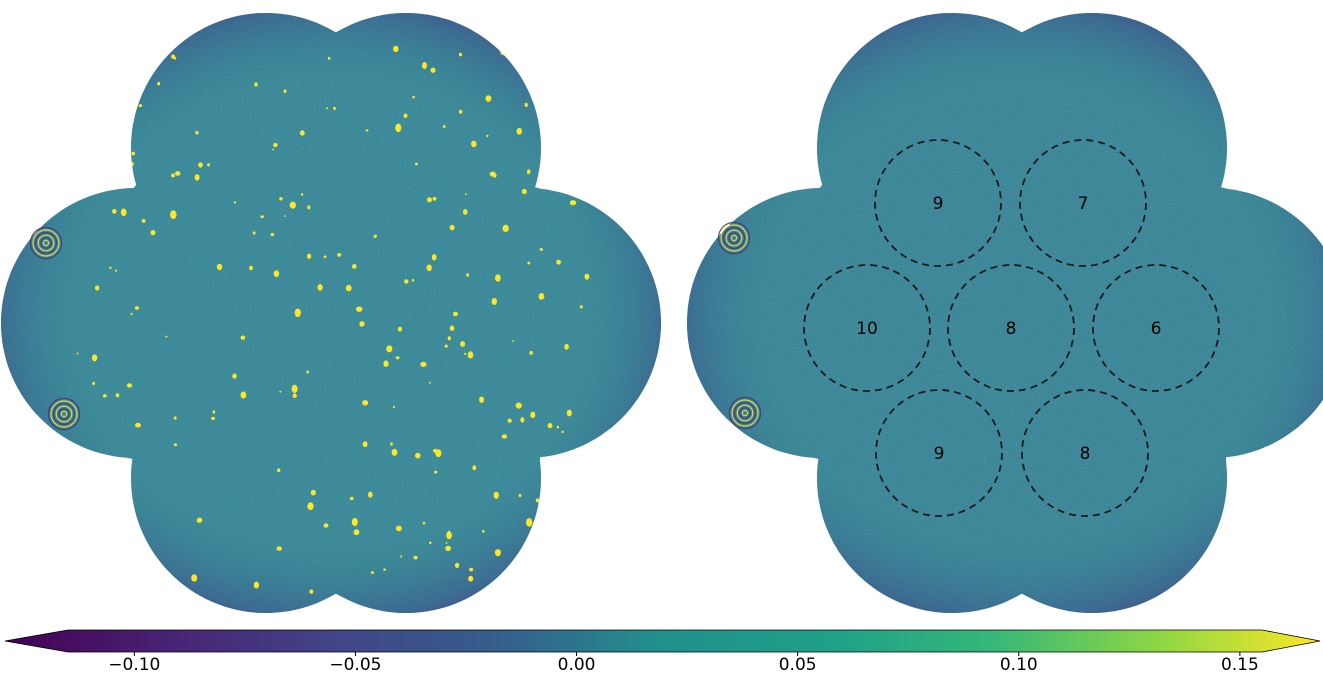 The height and width of the screenshot is (673, 1323). I want to click on region-circle-label: 9, so click(939, 454).